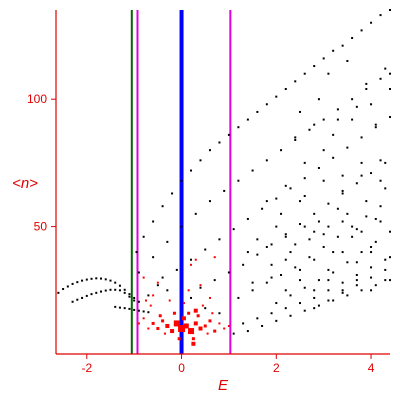  What do you see at coordinates (41, 227) in the screenshot?
I see `y-tick-label: 50` at bounding box center [41, 227].